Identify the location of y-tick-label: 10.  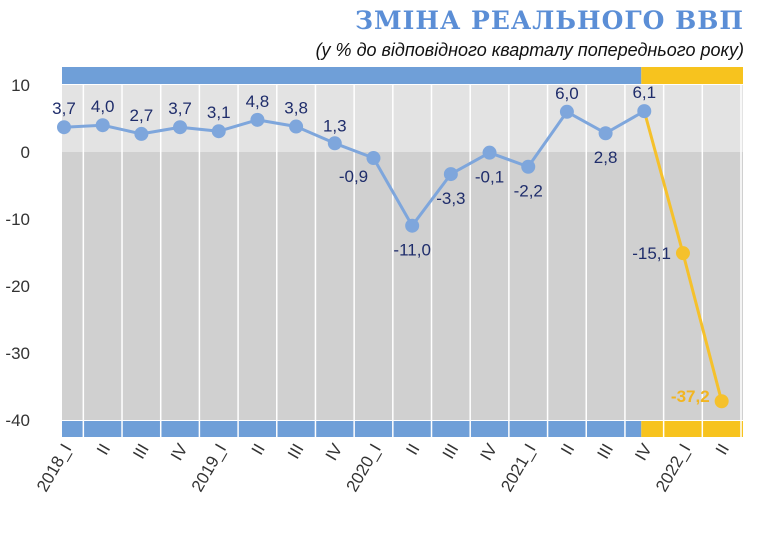
(20, 85).